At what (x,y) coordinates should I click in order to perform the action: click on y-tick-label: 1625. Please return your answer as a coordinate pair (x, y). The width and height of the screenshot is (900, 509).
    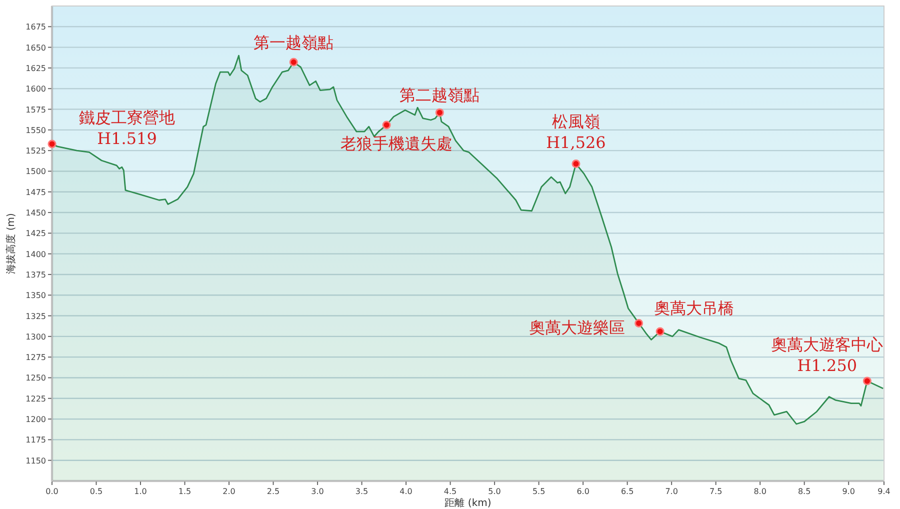
    Looking at the image, I should click on (36, 68).